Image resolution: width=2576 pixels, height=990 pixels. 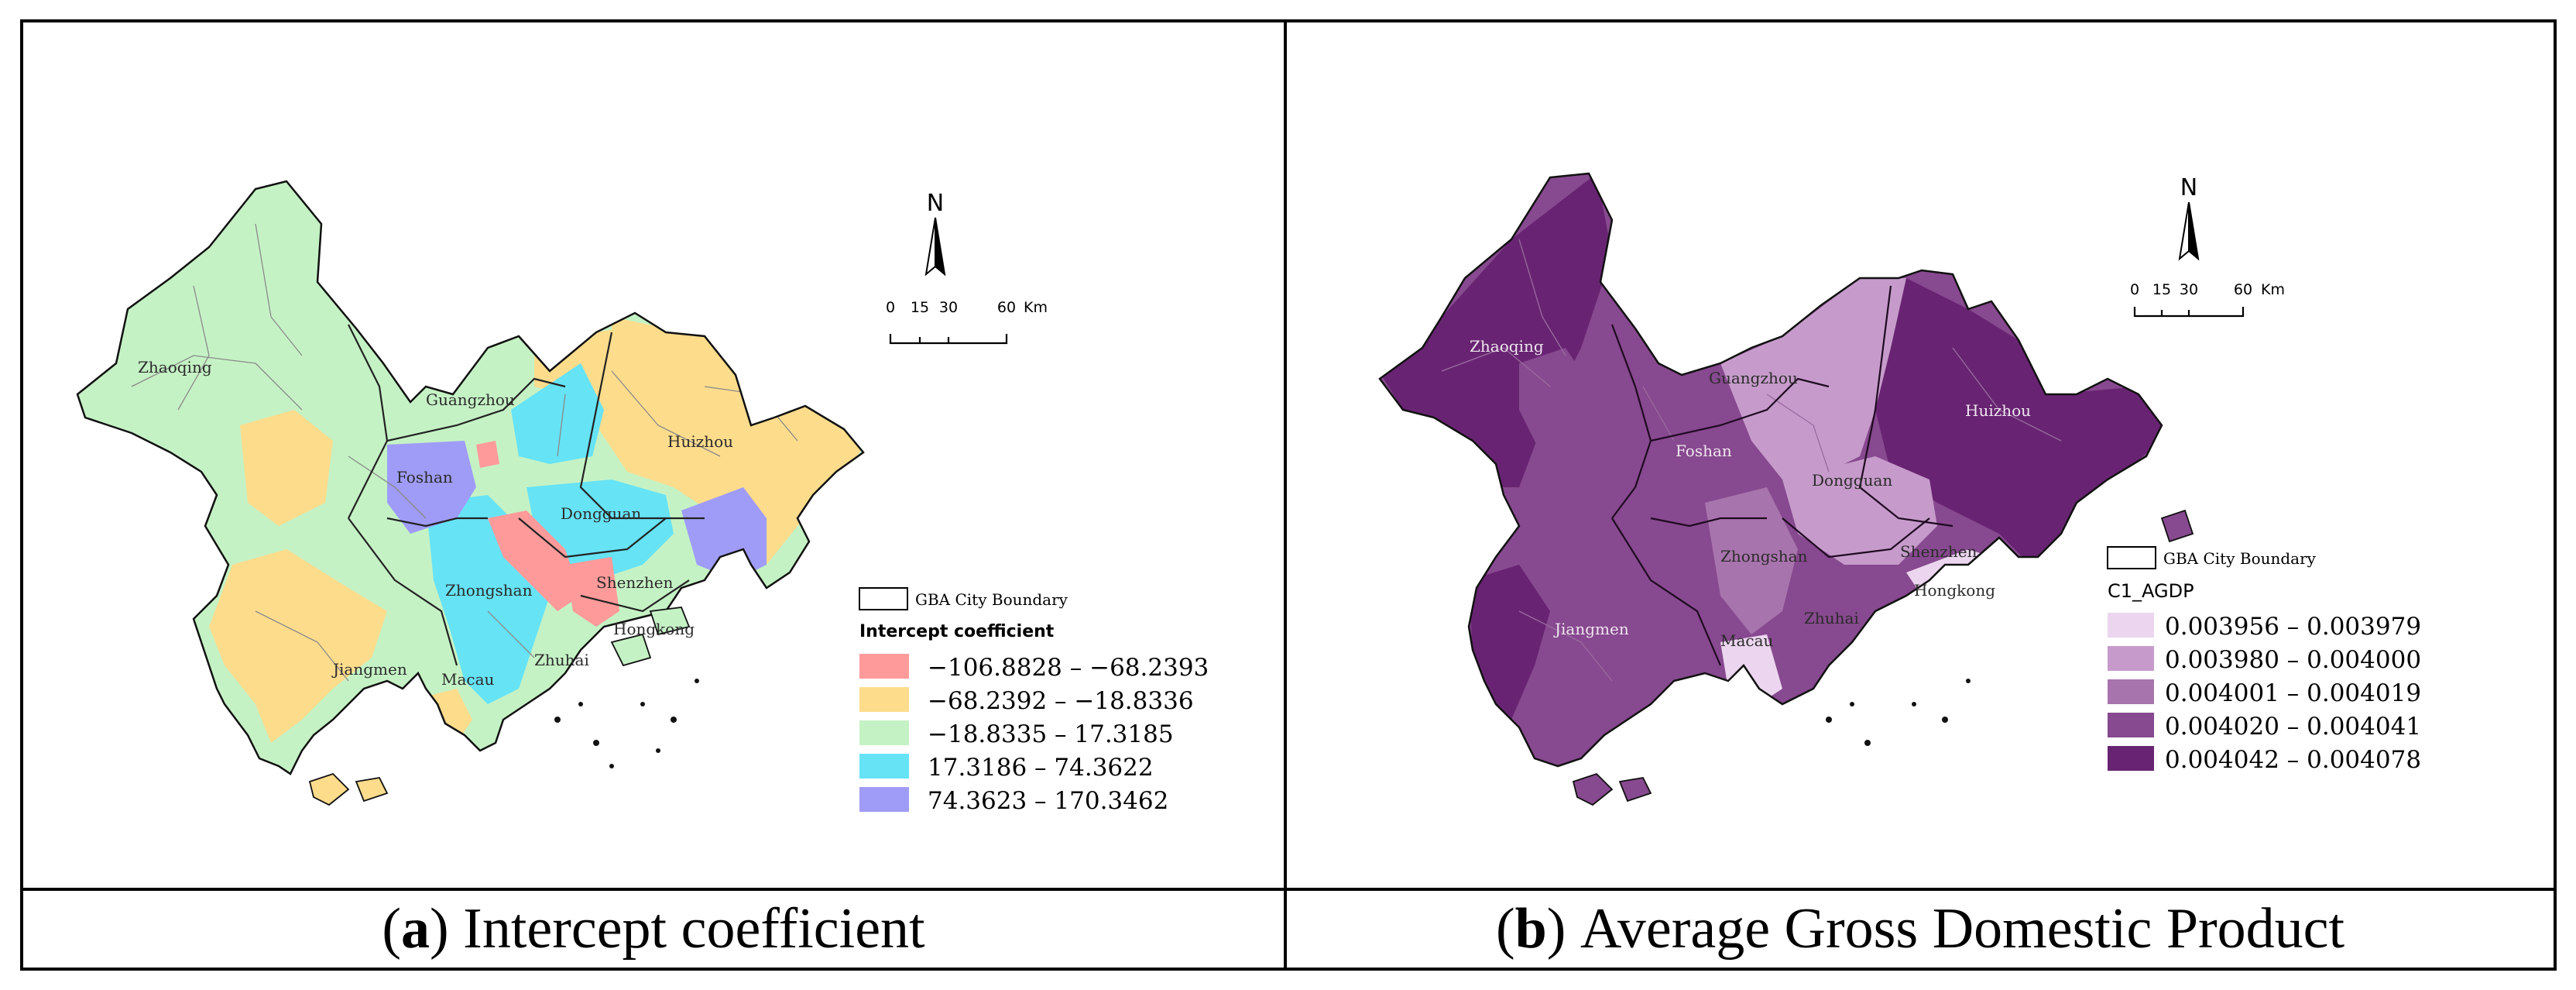 I want to click on caption-a-tag: a, so click(x=415, y=929).